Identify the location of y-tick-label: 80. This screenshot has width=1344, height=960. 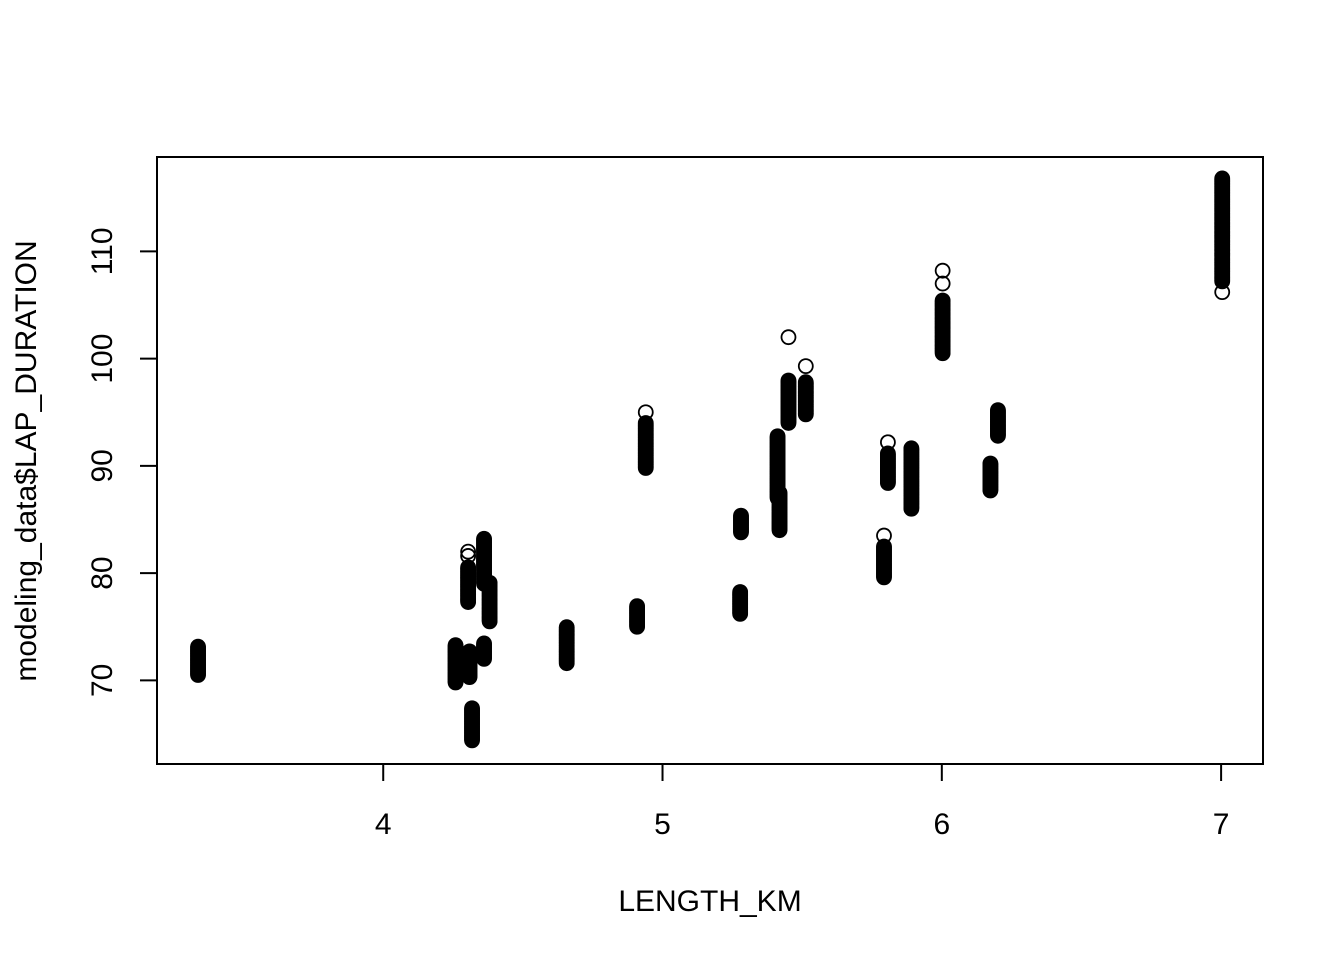
(102, 572).